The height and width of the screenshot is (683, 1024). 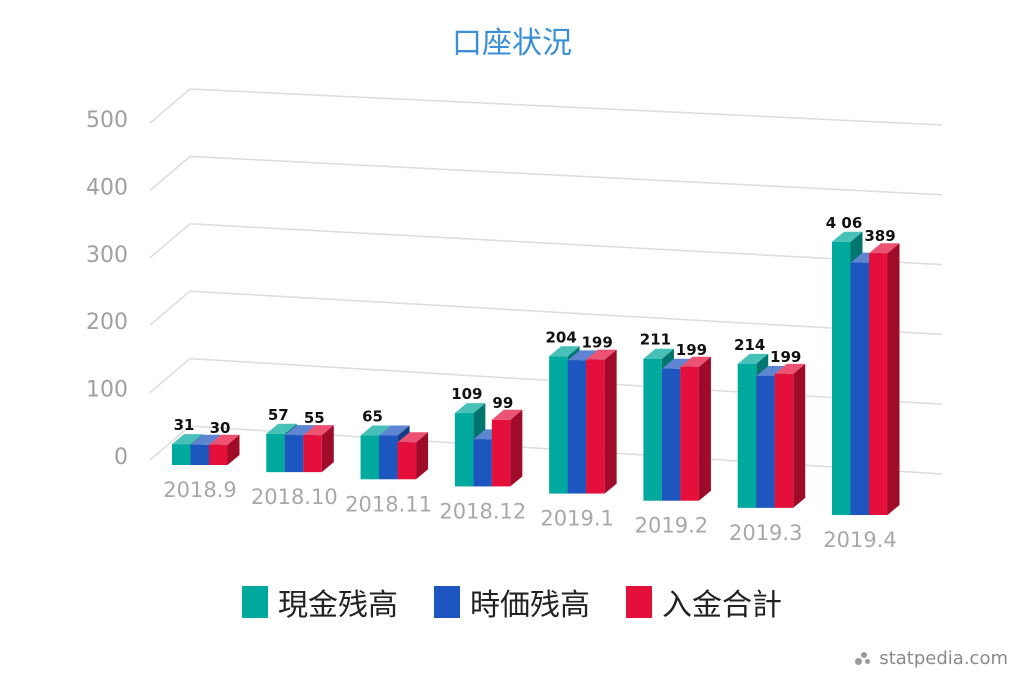 I want to click on legend-swatch-deposit, so click(x=639, y=602).